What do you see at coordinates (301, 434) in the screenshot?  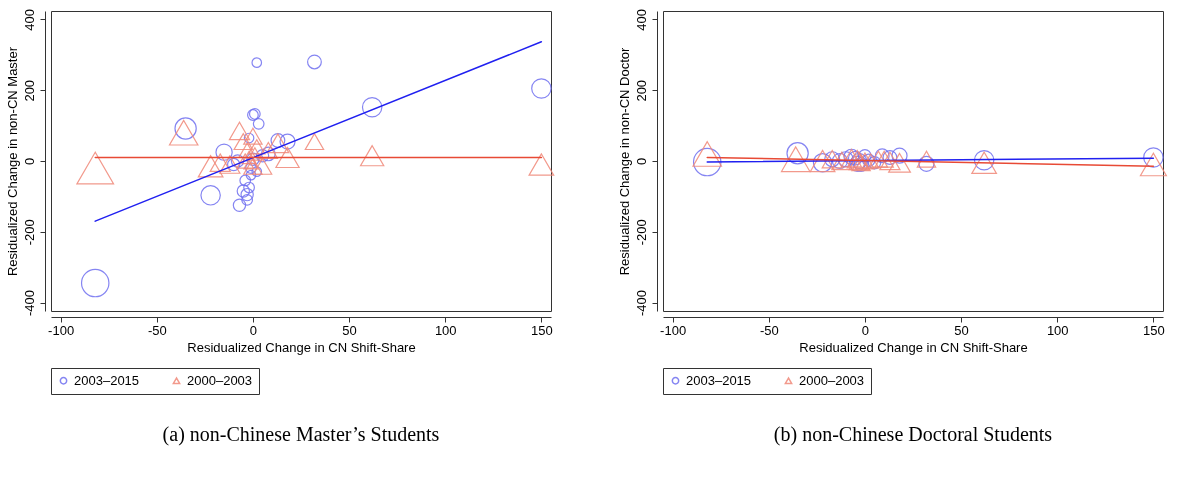 I see `text: (a) non-Chinese Master’s Students` at bounding box center [301, 434].